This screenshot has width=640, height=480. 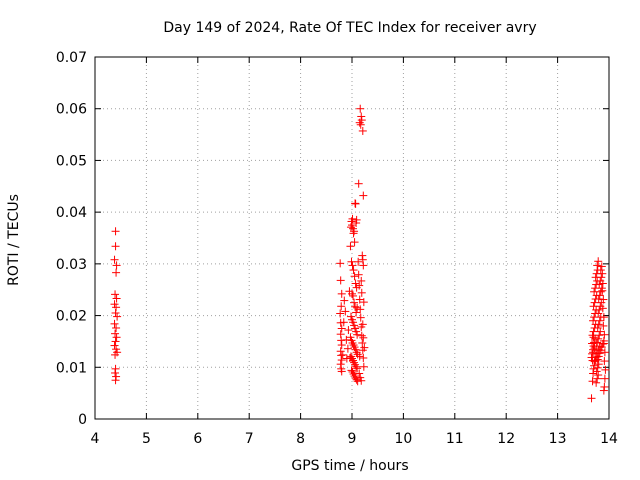 What do you see at coordinates (249, 439) in the screenshot?
I see `x-tick-label: 7` at bounding box center [249, 439].